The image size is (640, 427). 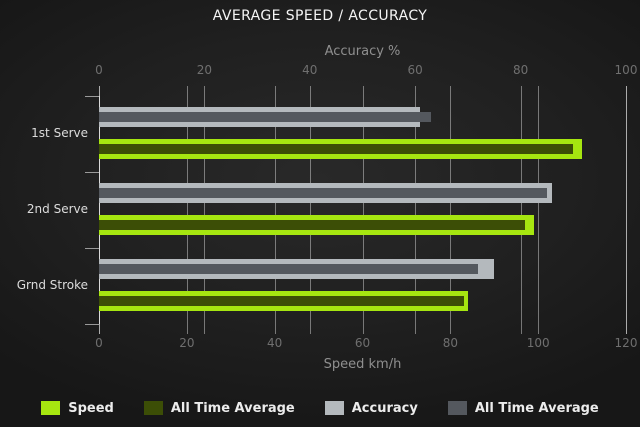 What do you see at coordinates (538, 343) in the screenshot?
I see `bottom-axis-tick-label: 100` at bounding box center [538, 343].